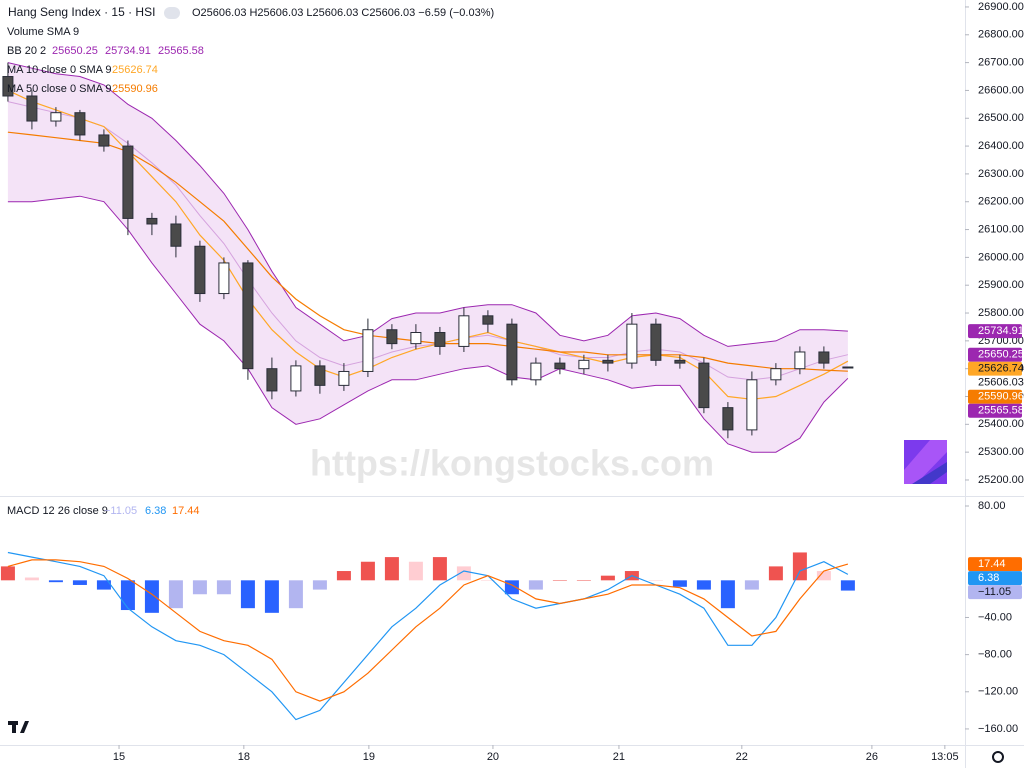  I want to click on y-tick-label: 26800.00, so click(1001, 35).